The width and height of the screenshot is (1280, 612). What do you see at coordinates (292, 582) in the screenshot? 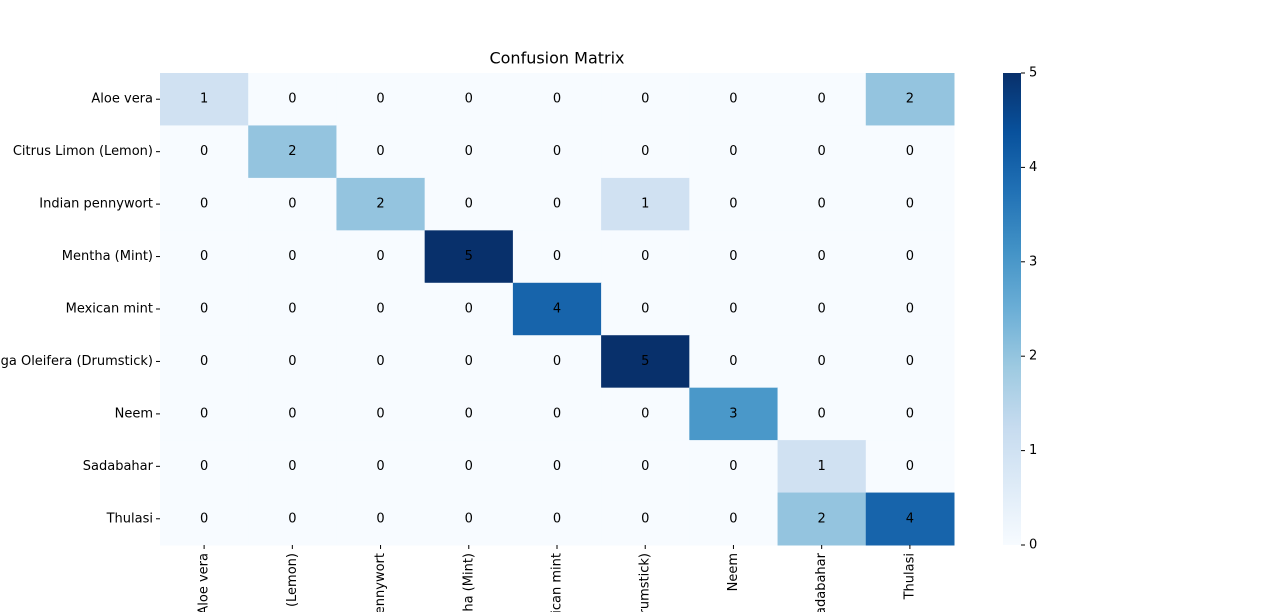
I see `x-tick-label: Citrus Limon (Lemon)` at bounding box center [292, 582].